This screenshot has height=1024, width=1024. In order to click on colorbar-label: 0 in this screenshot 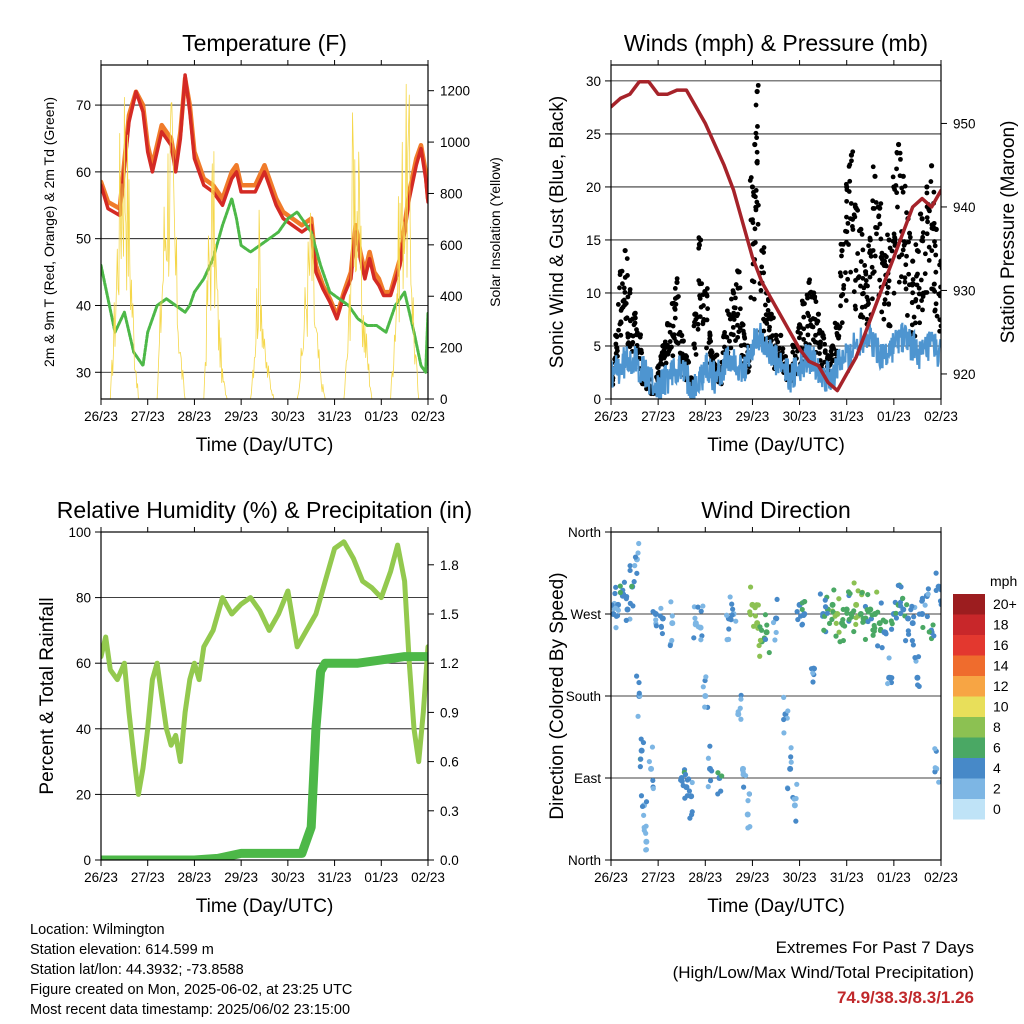, I will do `click(997, 809)`.